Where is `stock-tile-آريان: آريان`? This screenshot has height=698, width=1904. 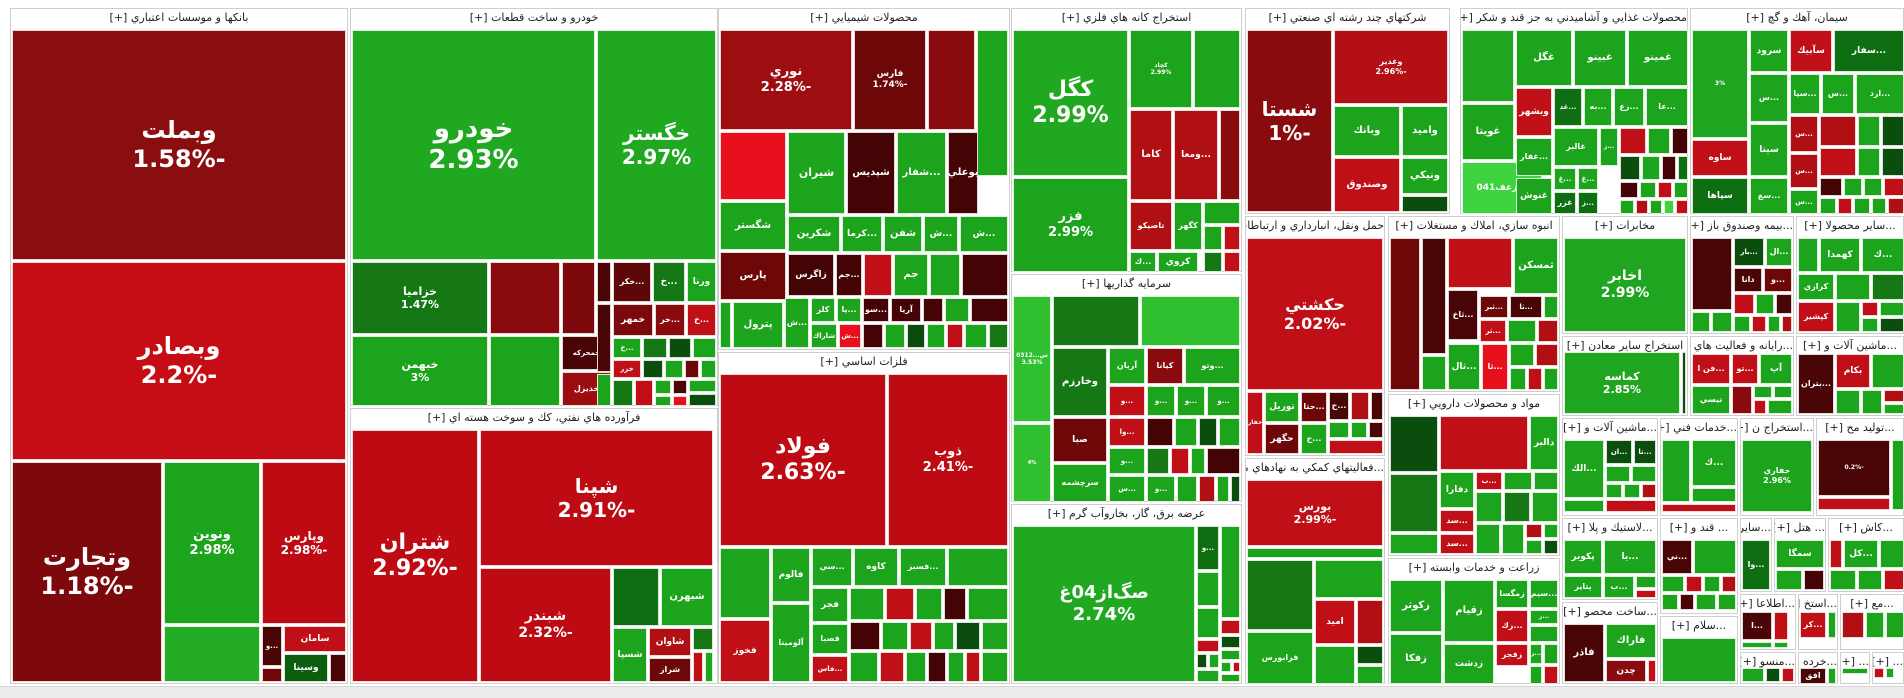 stock-tile-آريان: آريان is located at coordinates (1127, 366).